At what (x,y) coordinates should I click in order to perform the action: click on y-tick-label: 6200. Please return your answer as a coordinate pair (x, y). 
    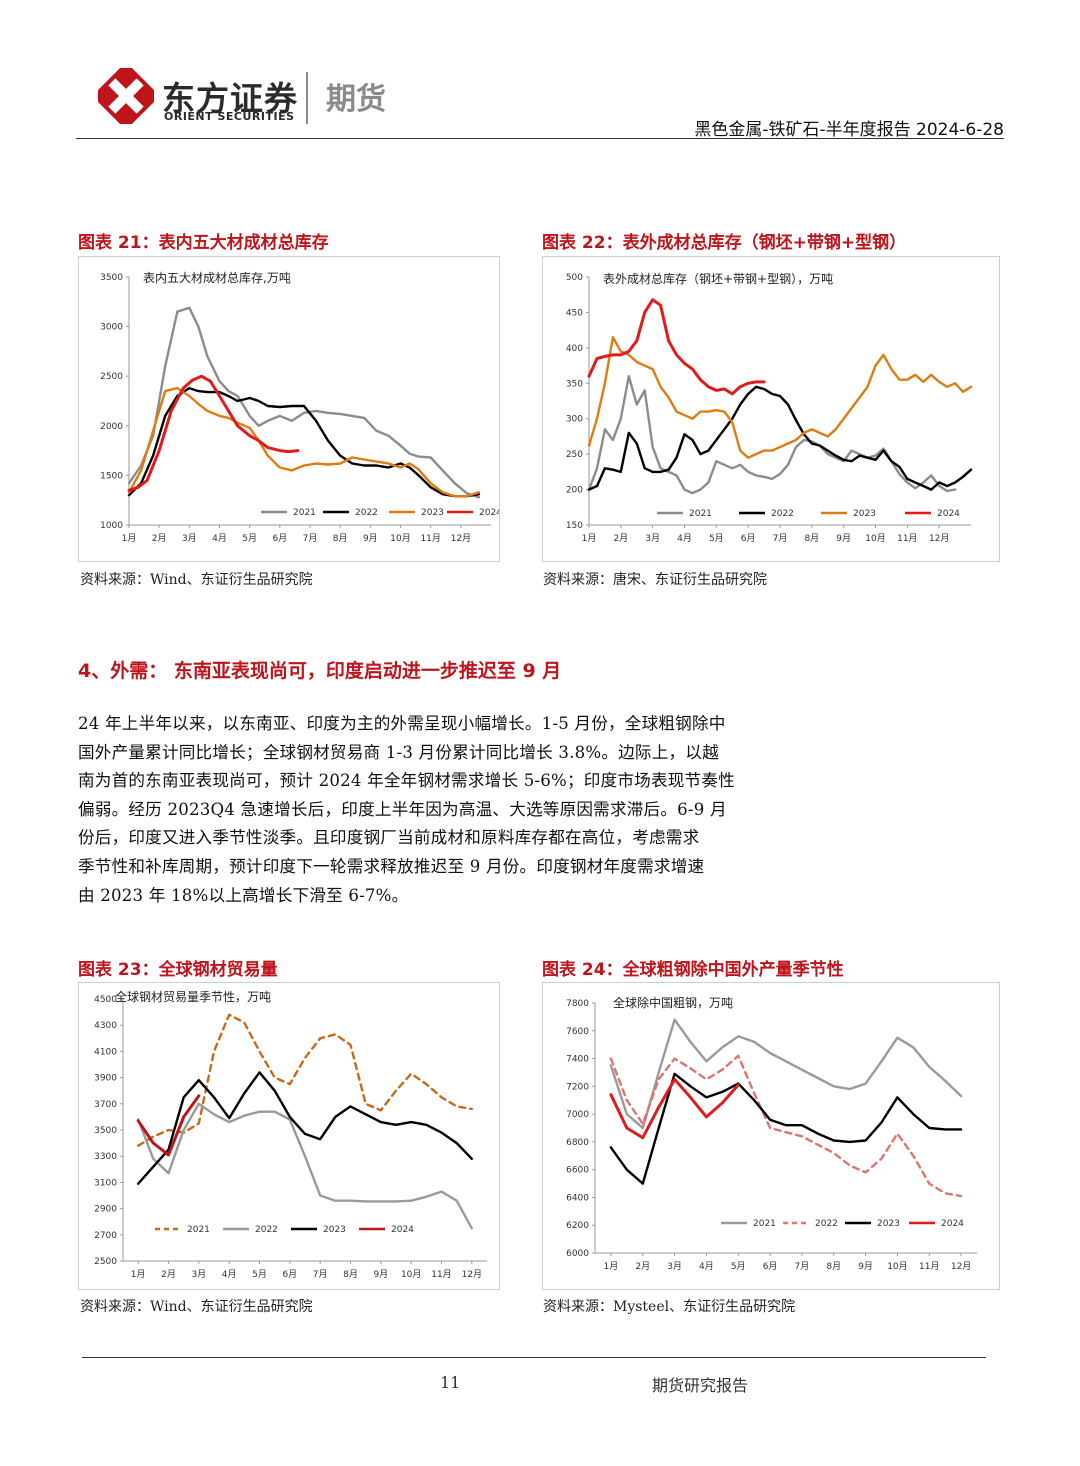
    Looking at the image, I should click on (577, 1226).